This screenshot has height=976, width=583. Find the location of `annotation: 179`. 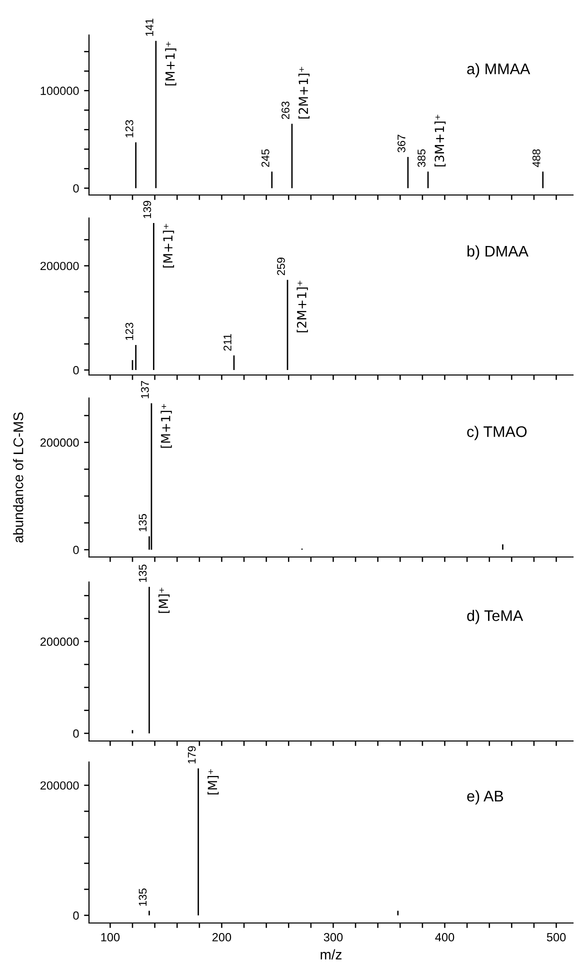

annotation: 179 is located at coordinates (192, 755).